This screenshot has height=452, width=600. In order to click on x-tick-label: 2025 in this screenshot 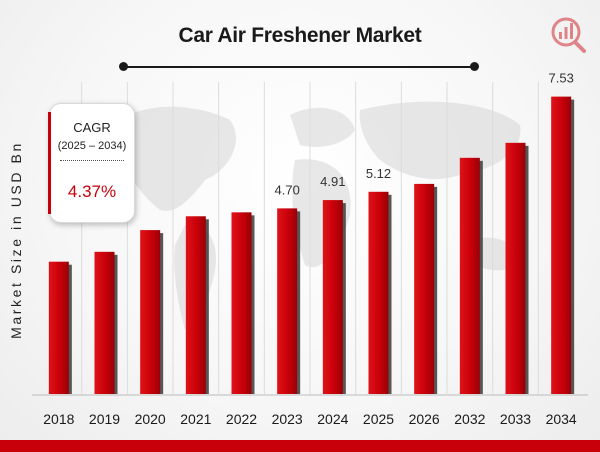, I will do `click(378, 419)`.